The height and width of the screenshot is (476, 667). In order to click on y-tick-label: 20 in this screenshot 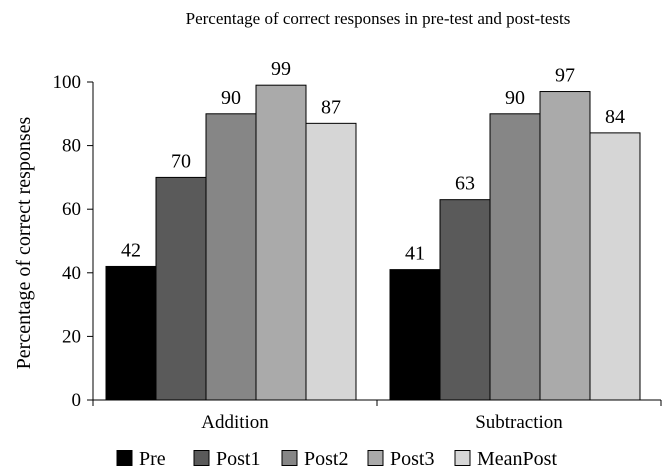, I will do `click(71, 336)`.